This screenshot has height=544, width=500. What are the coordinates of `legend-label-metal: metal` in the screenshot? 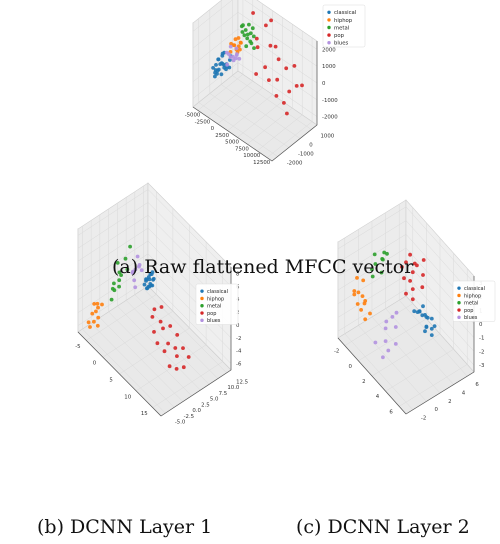 It's located at (214, 307).